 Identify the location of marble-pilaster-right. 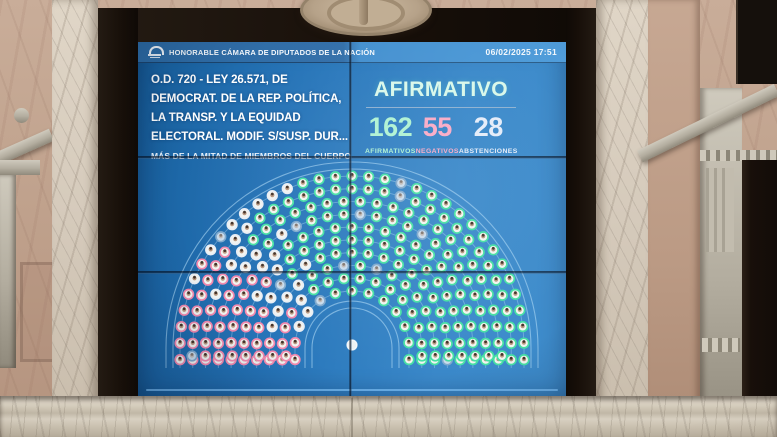
(622, 218).